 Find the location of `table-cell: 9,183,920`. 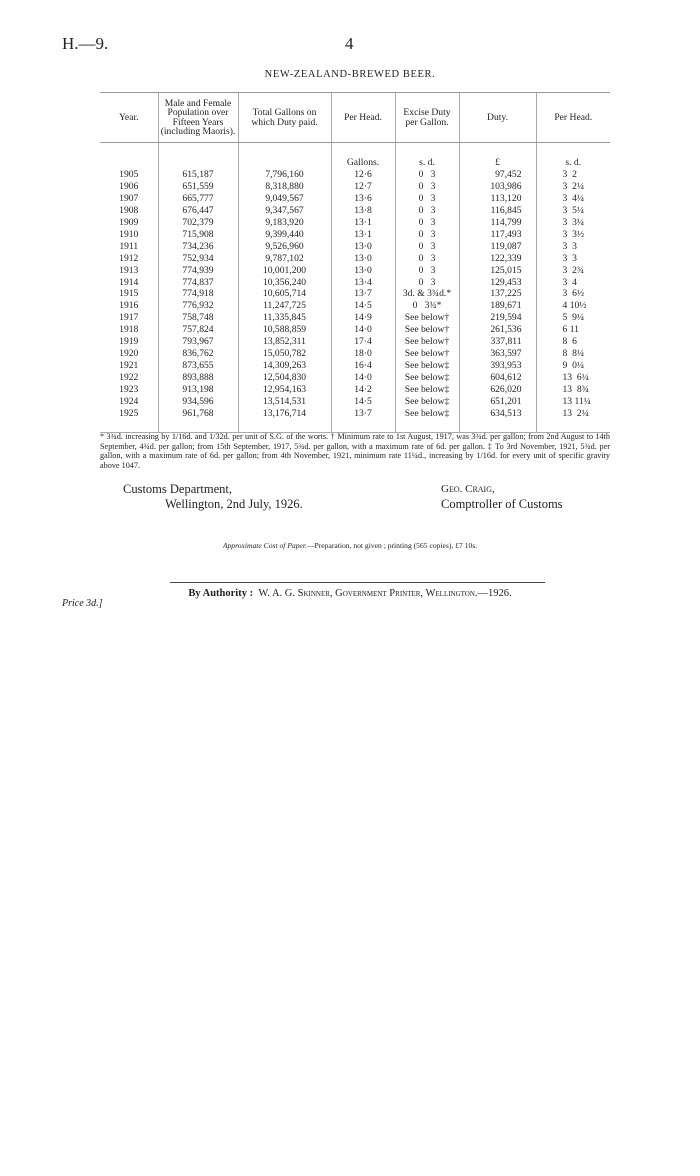

table-cell: 9,183,920 is located at coordinates (284, 222).